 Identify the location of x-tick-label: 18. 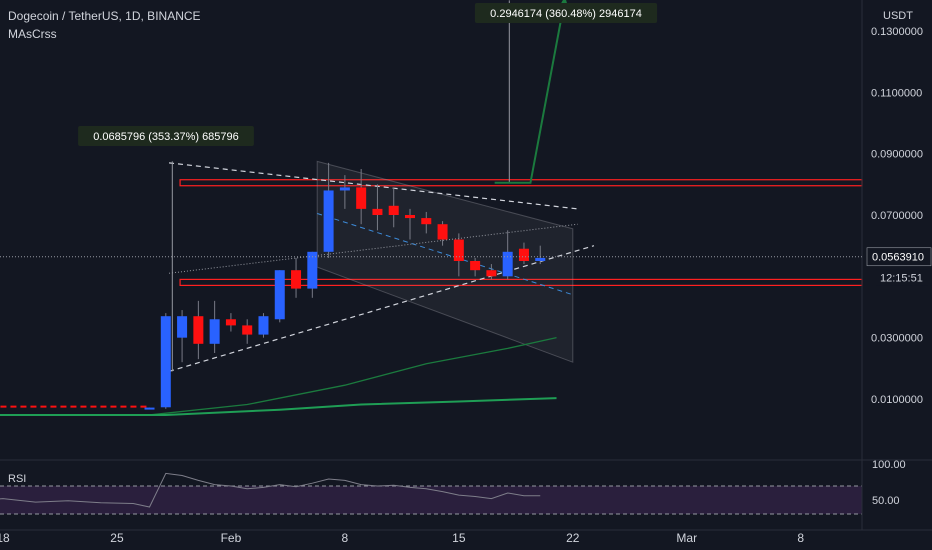
(5, 538).